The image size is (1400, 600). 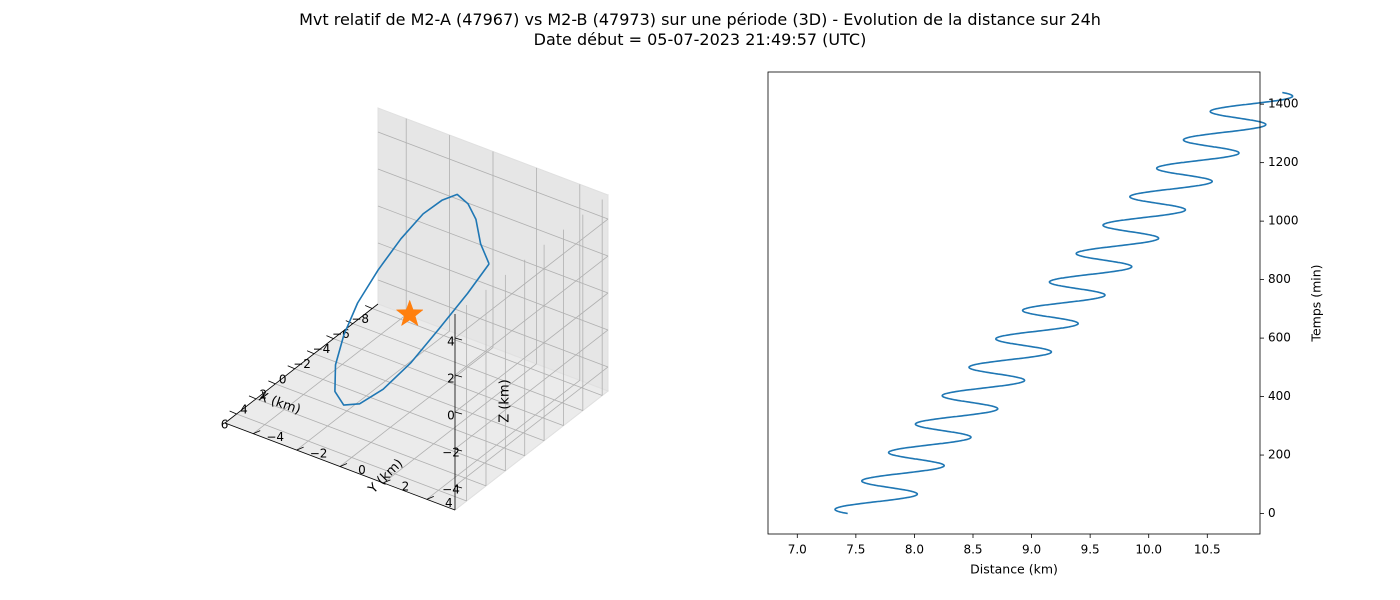 What do you see at coordinates (1283, 162) in the screenshot?
I see `y-tick-label: 1200` at bounding box center [1283, 162].